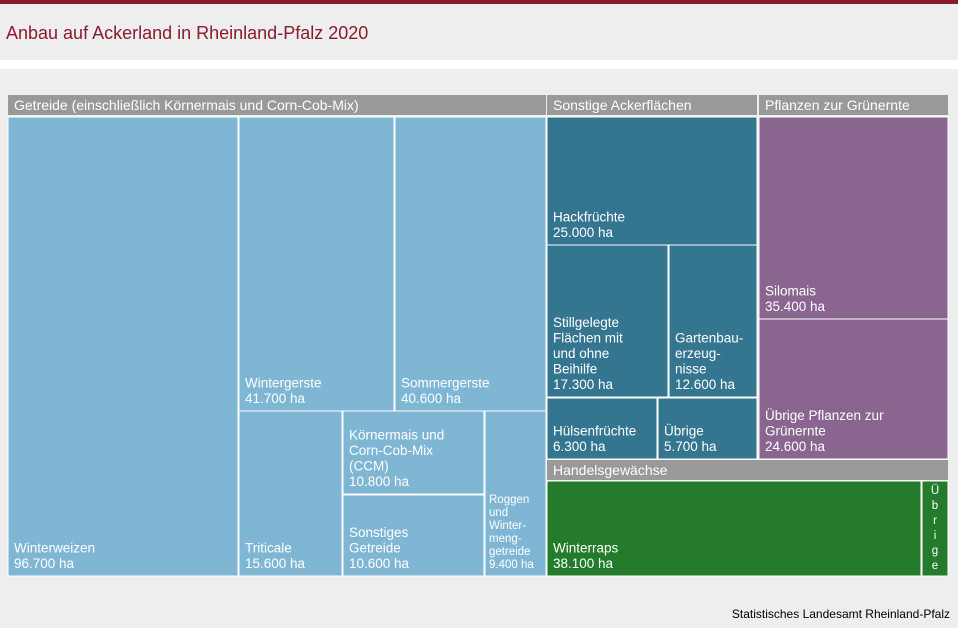 Image resolution: width=958 pixels, height=628 pixels. What do you see at coordinates (479, 2) in the screenshot?
I see `top-accent-line` at bounding box center [479, 2].